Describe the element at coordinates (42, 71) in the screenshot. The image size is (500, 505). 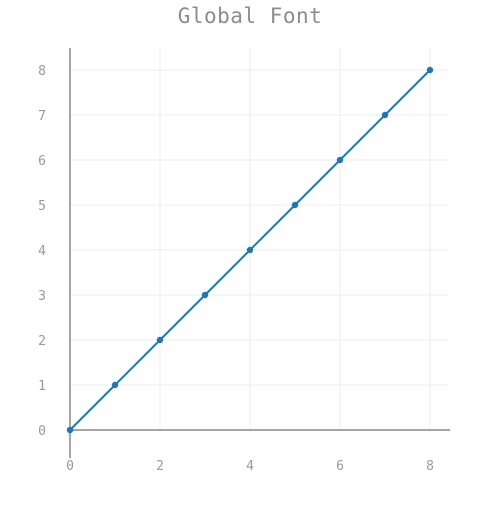
I see `y-tick-label-8: 8` at that location.